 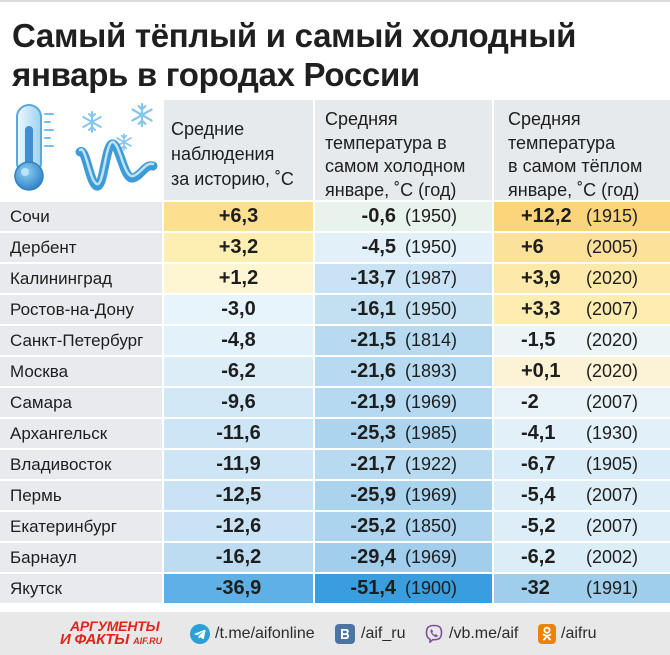 I want to click on vk-icon, so click(x=345, y=634).